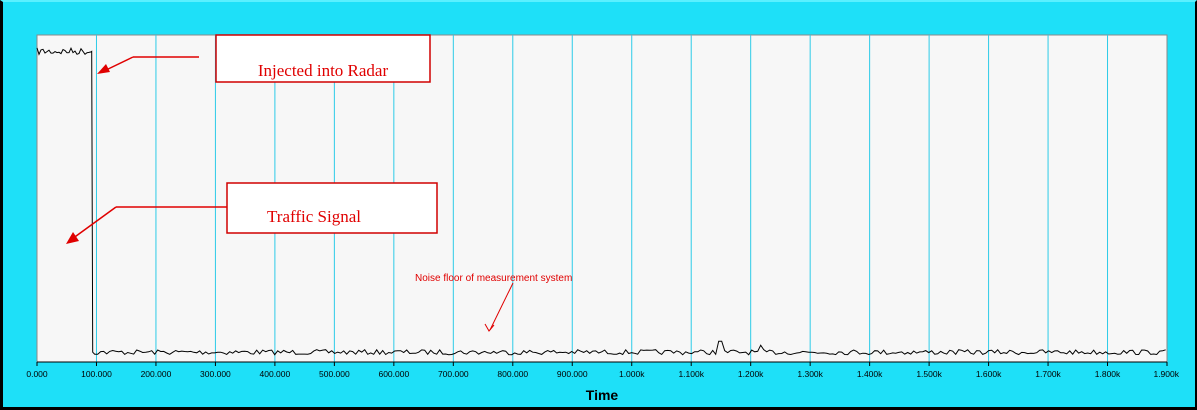 The width and height of the screenshot is (1197, 410). Describe the element at coordinates (810, 374) in the screenshot. I see `x-tick-label: 1.300k` at that location.